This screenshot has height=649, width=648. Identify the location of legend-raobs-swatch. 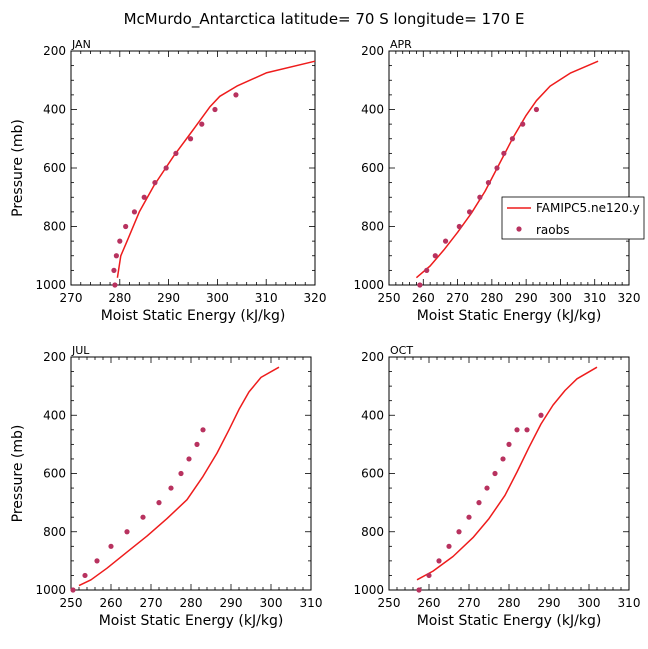
(519, 229).